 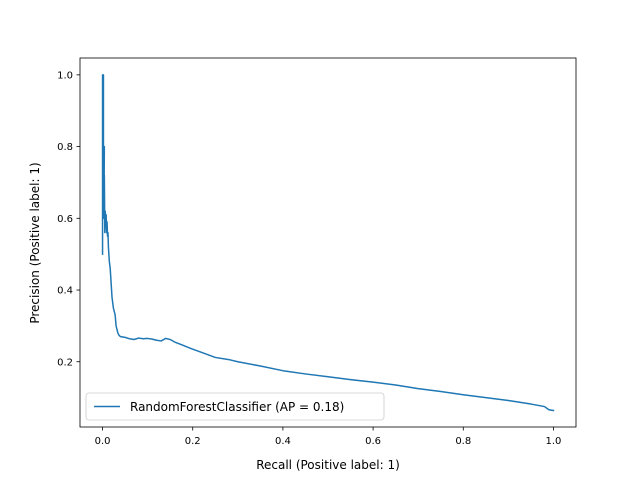 What do you see at coordinates (35, 242) in the screenshot?
I see `y-axis-label: Precision (Positive label: 1)` at bounding box center [35, 242].